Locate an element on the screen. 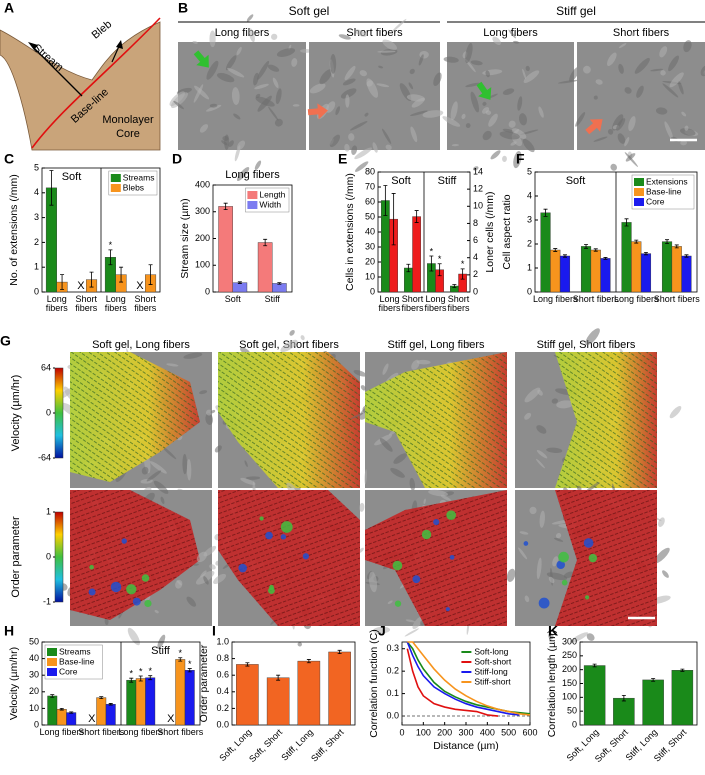 Image resolution: width=705 pixels, height=775 pixels. schematic-label: Monolayer is located at coordinates (128, 120).